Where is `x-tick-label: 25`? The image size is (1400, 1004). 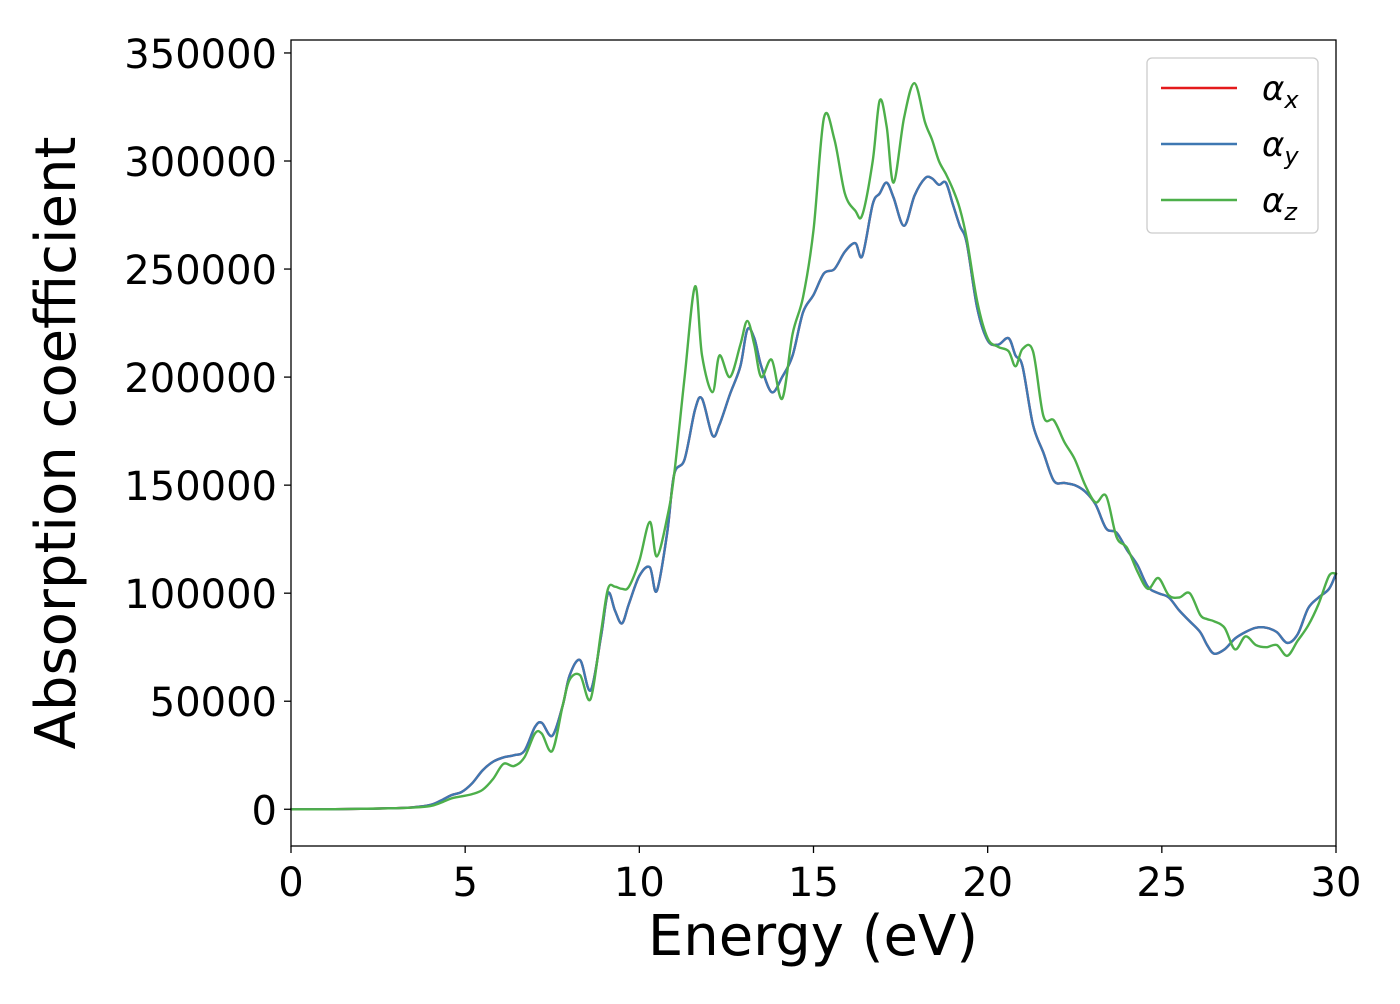 x-tick-label: 25 is located at coordinates (1161, 883).